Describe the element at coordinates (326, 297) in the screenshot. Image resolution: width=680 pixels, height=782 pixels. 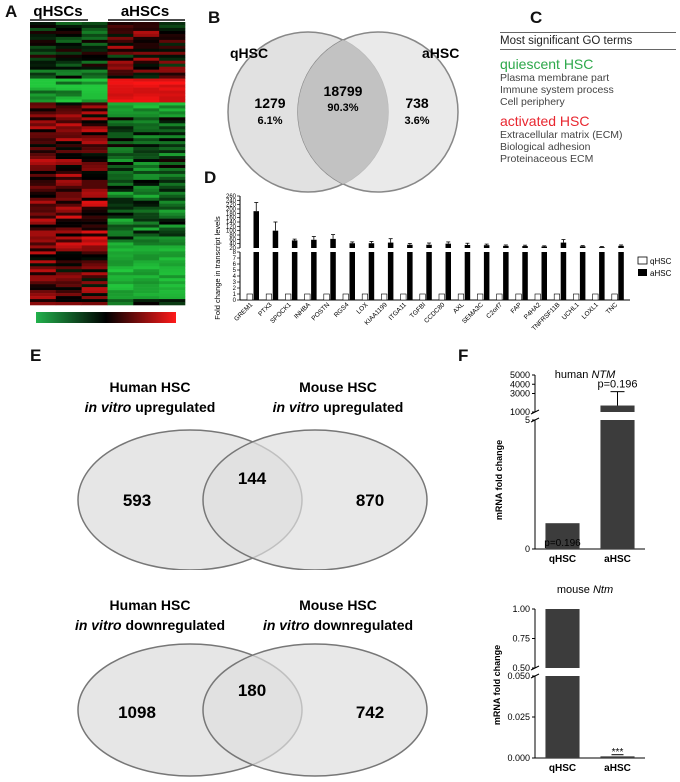
I see `bar-qhsc` at that location.